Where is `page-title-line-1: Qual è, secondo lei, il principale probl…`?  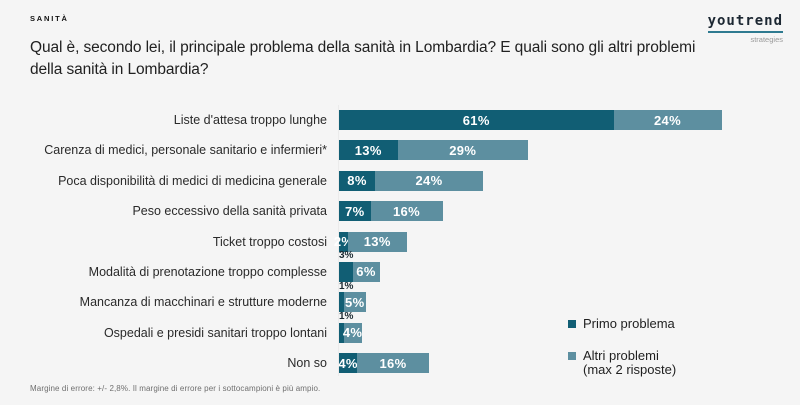 page-title-line-1: Qual è, secondo lei, il principale probl… is located at coordinates (363, 47).